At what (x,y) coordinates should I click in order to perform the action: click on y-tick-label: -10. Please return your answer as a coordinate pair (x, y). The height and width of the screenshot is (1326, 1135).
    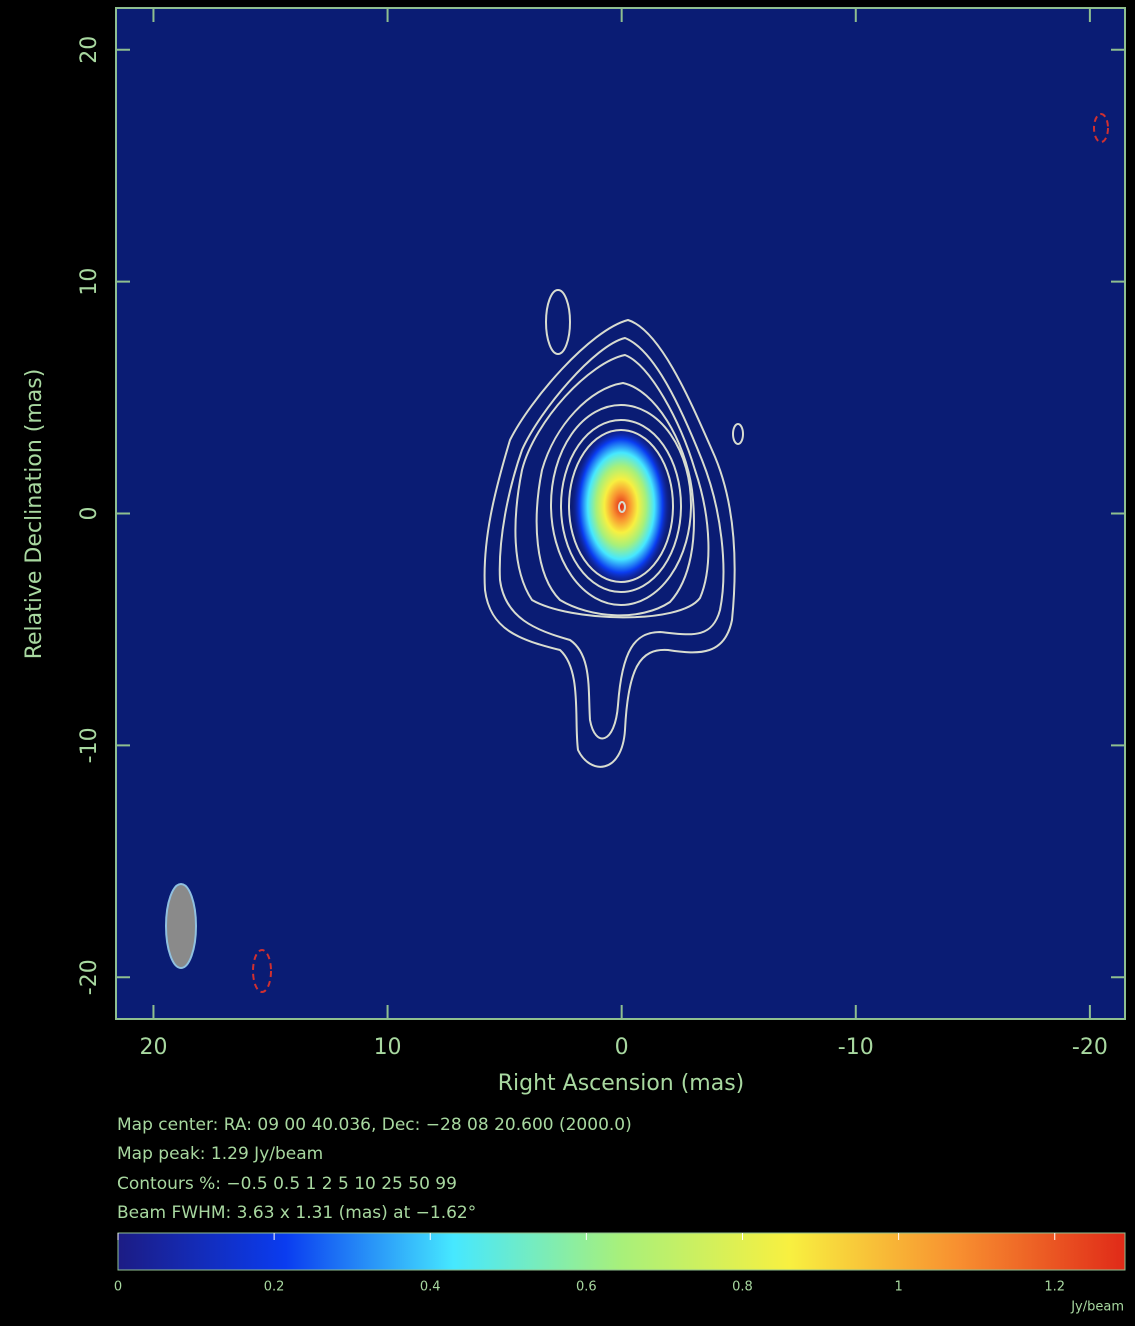
    Looking at the image, I should click on (89, 745).